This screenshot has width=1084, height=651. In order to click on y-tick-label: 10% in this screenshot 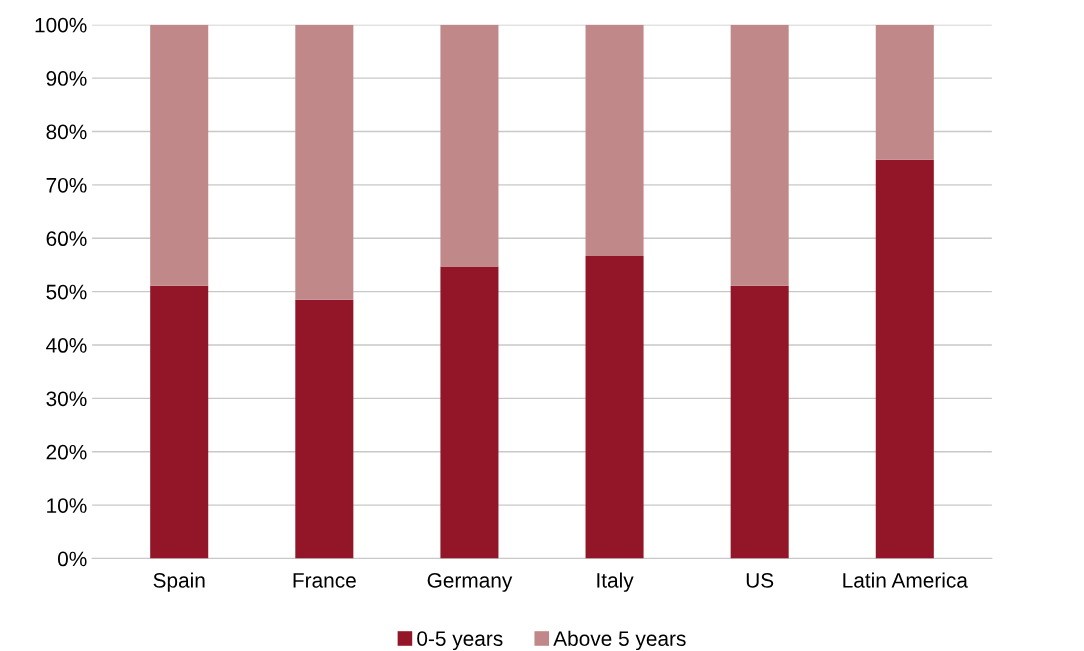, I will do `click(67, 505)`.